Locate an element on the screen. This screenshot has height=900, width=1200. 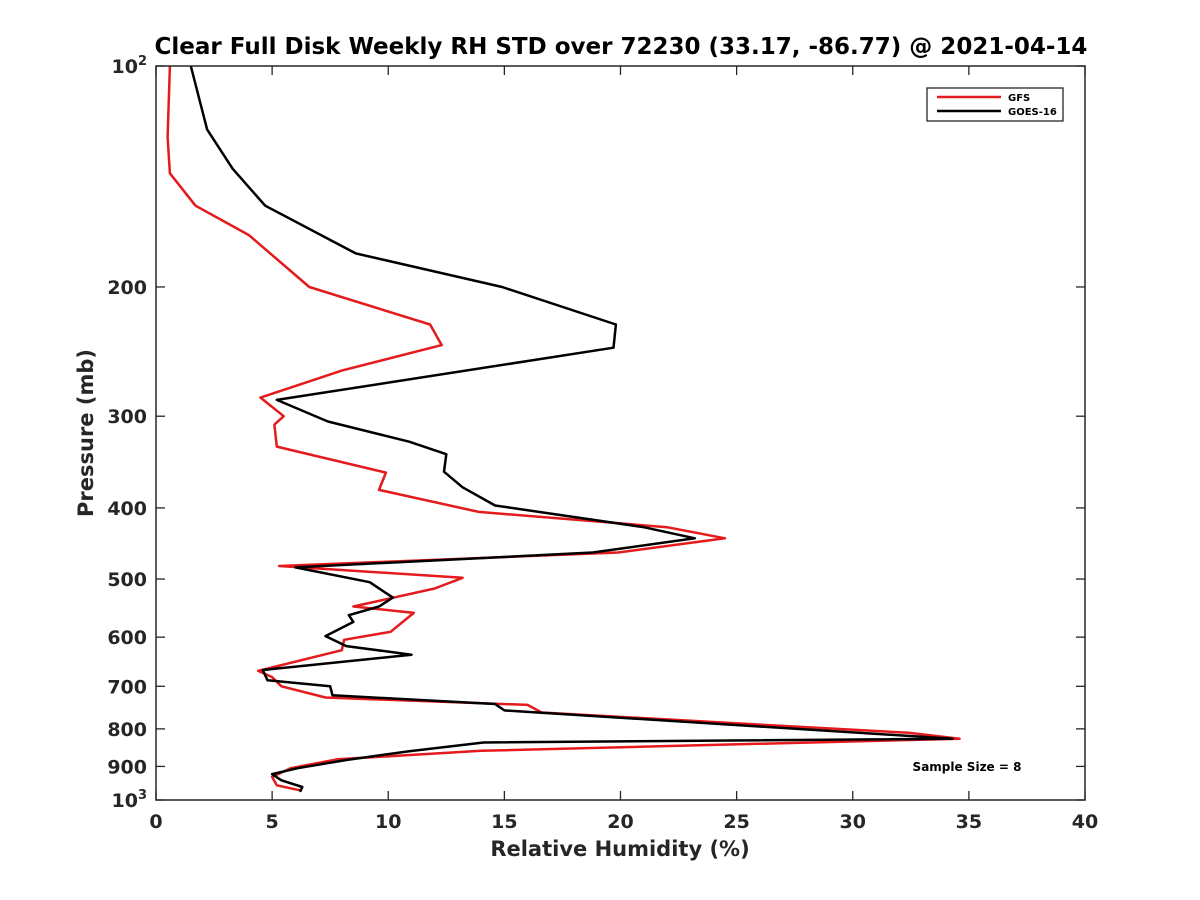
y-axis-label: Pressure (mb) is located at coordinates (86, 433).